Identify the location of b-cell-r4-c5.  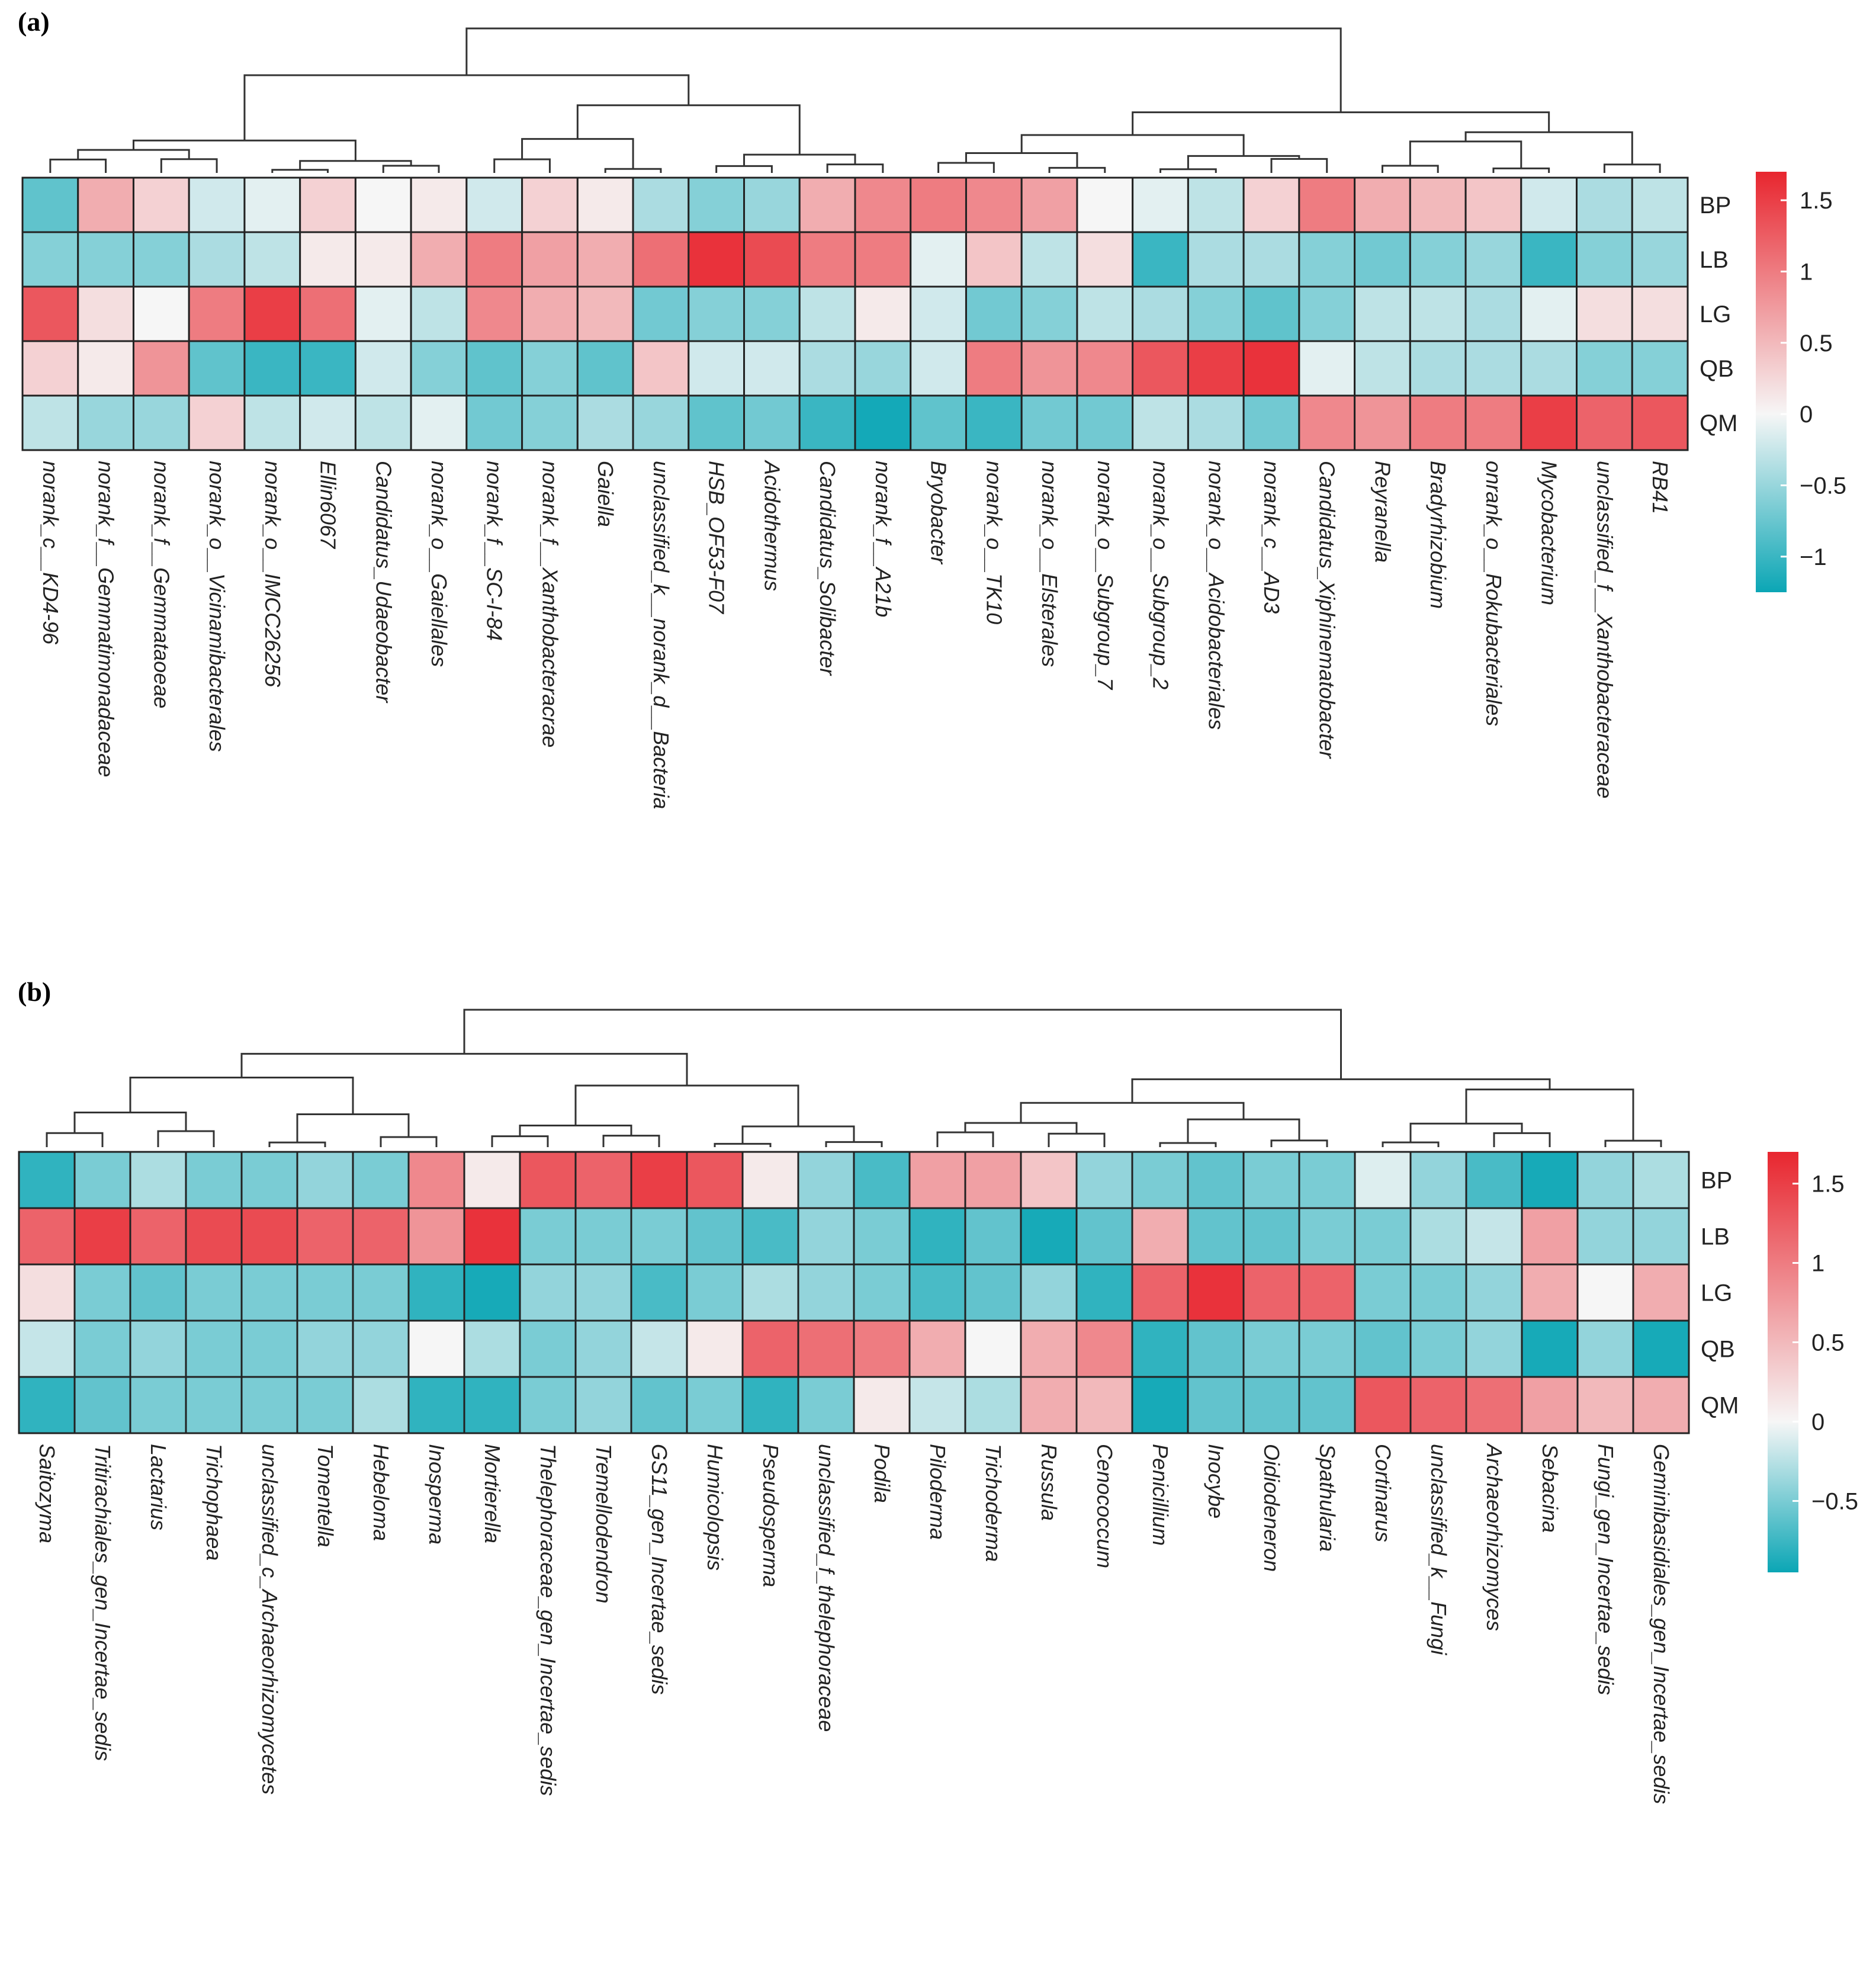
(325, 1405).